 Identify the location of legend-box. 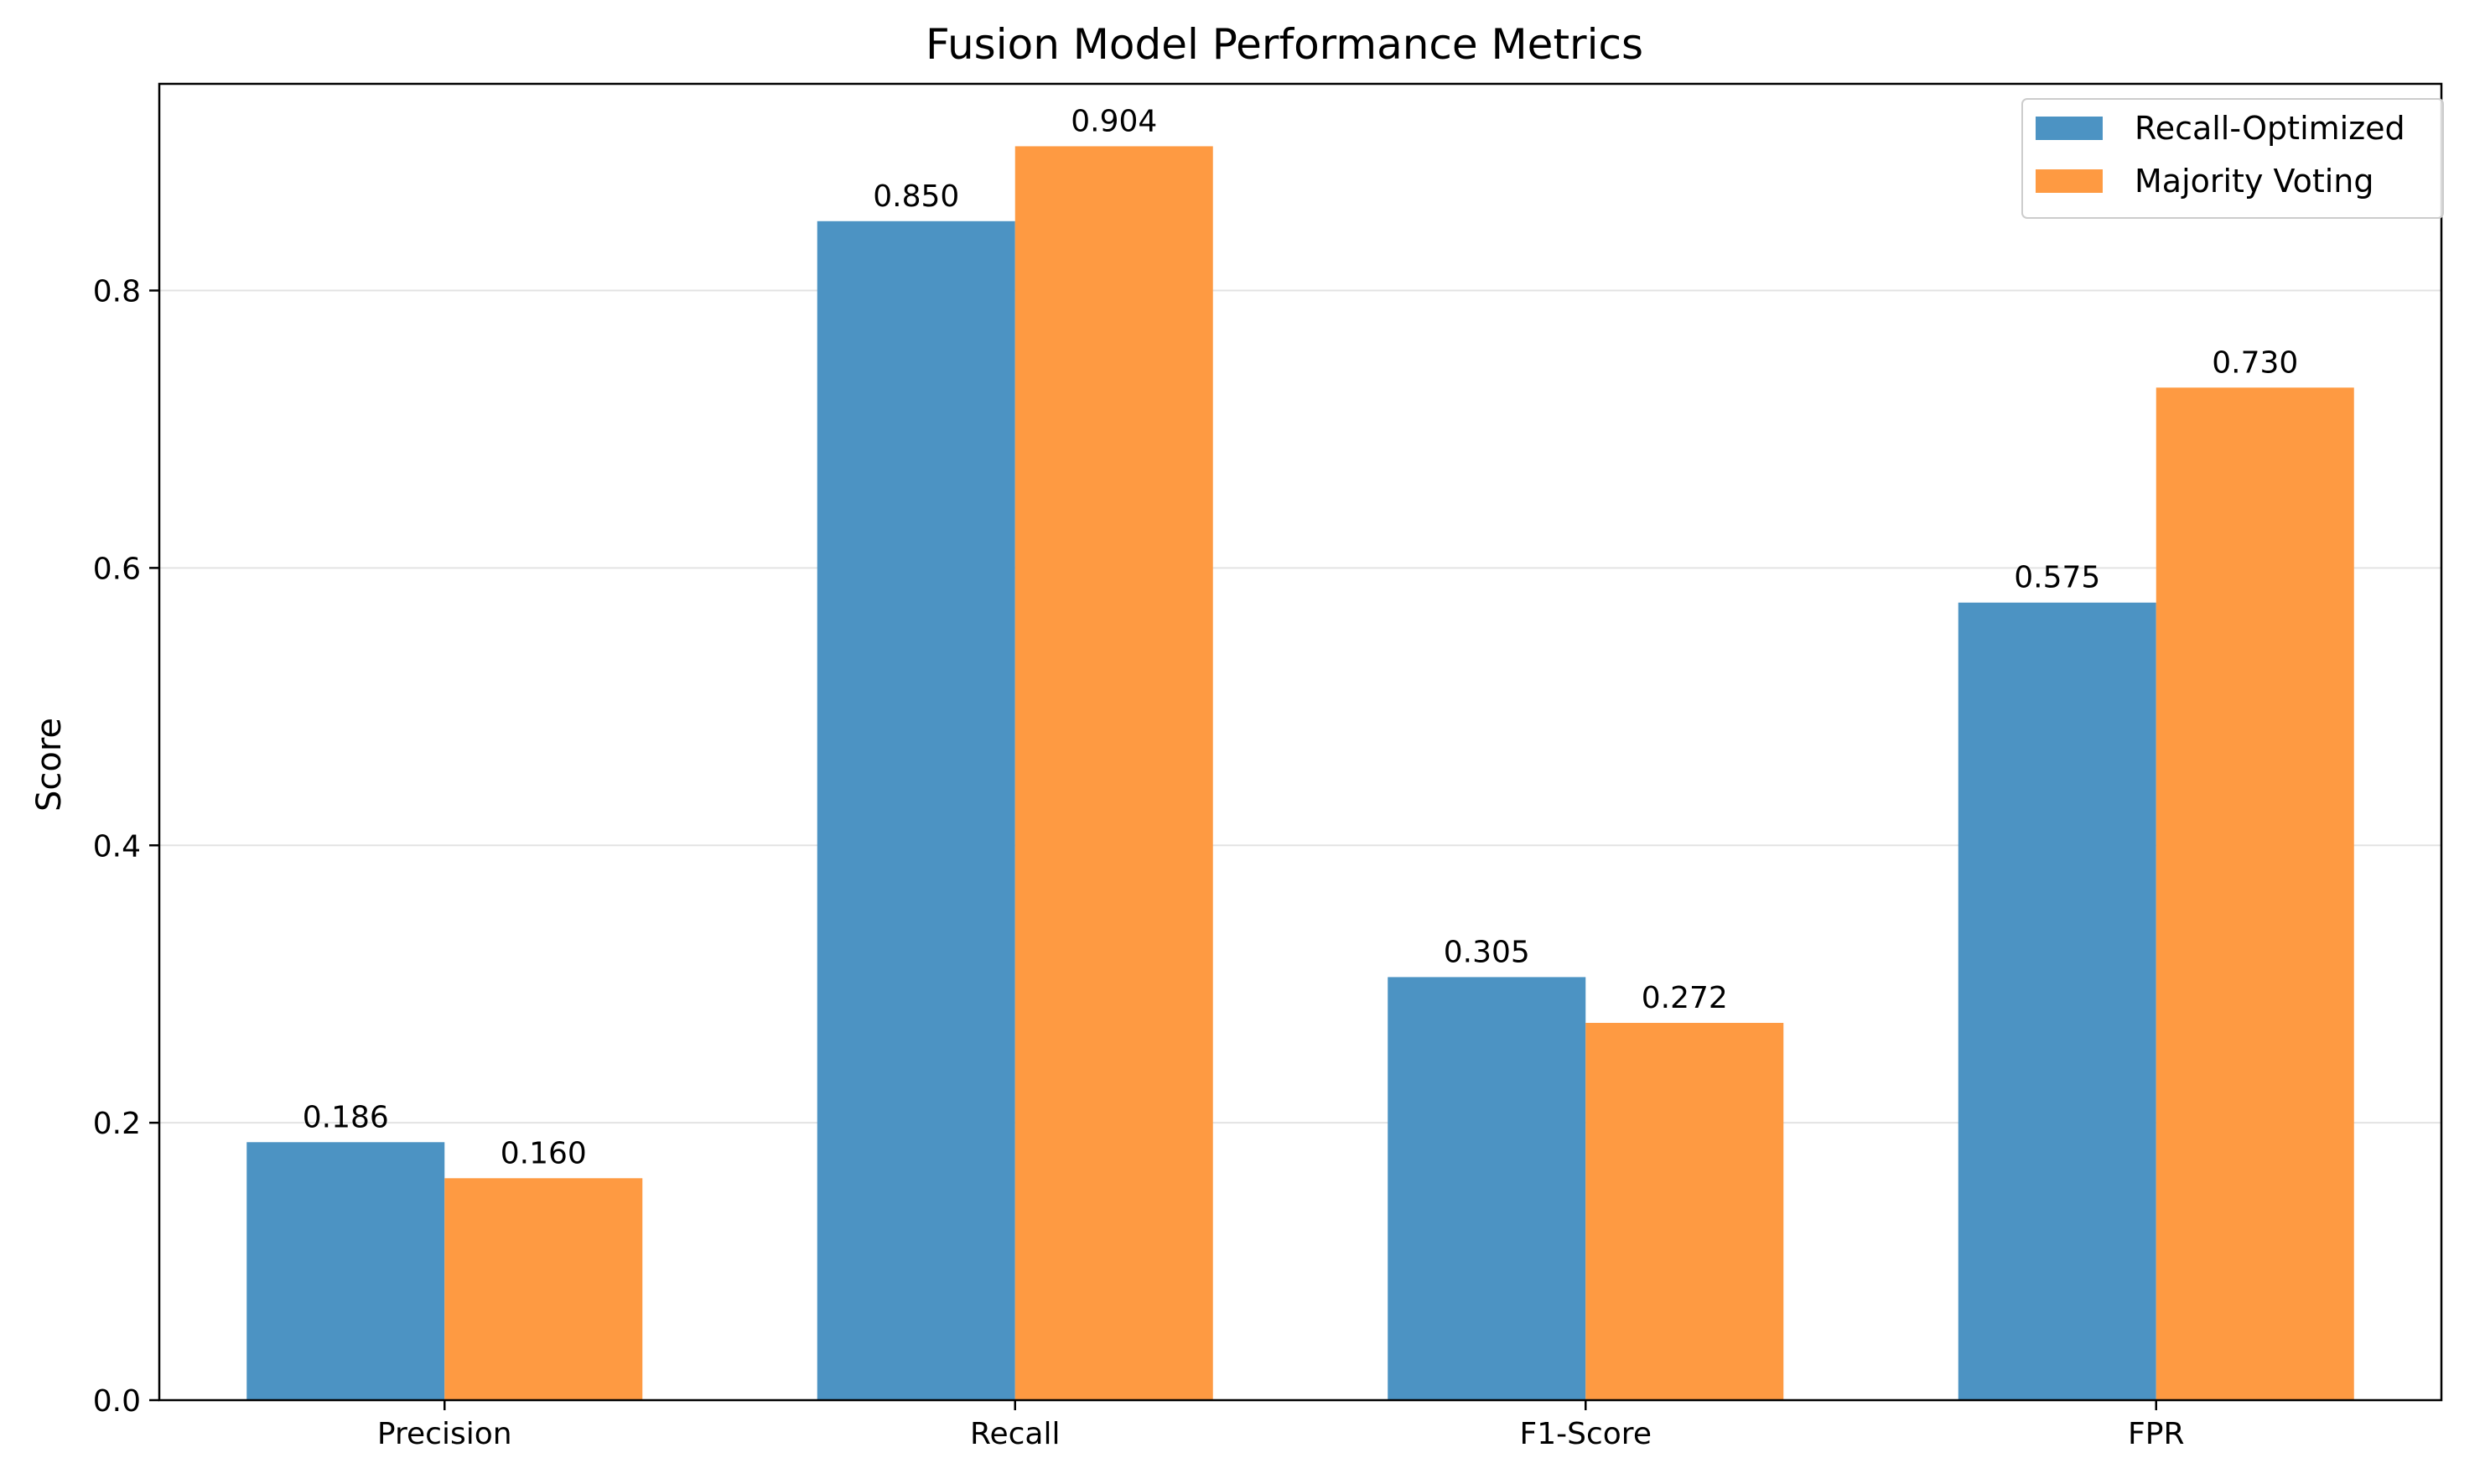
(2232, 158).